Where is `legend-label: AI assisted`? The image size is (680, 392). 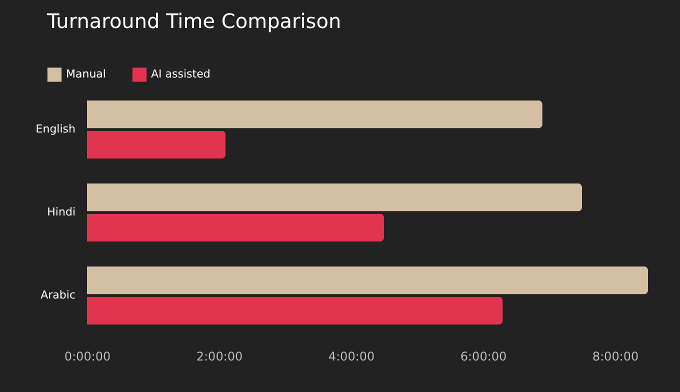
legend-label: AI assisted is located at coordinates (180, 74).